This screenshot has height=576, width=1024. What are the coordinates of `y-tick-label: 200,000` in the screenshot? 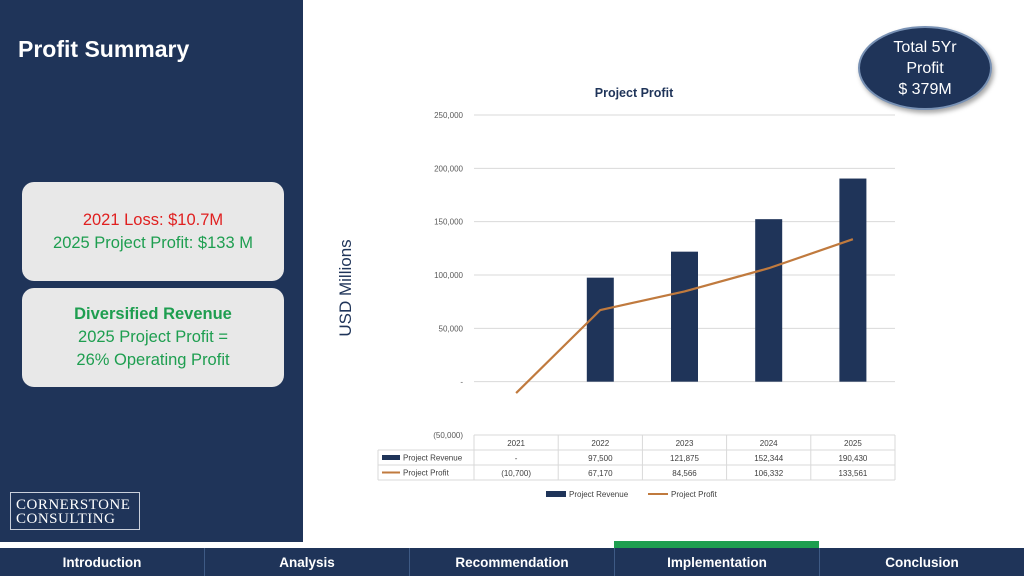 It's located at (448, 168).